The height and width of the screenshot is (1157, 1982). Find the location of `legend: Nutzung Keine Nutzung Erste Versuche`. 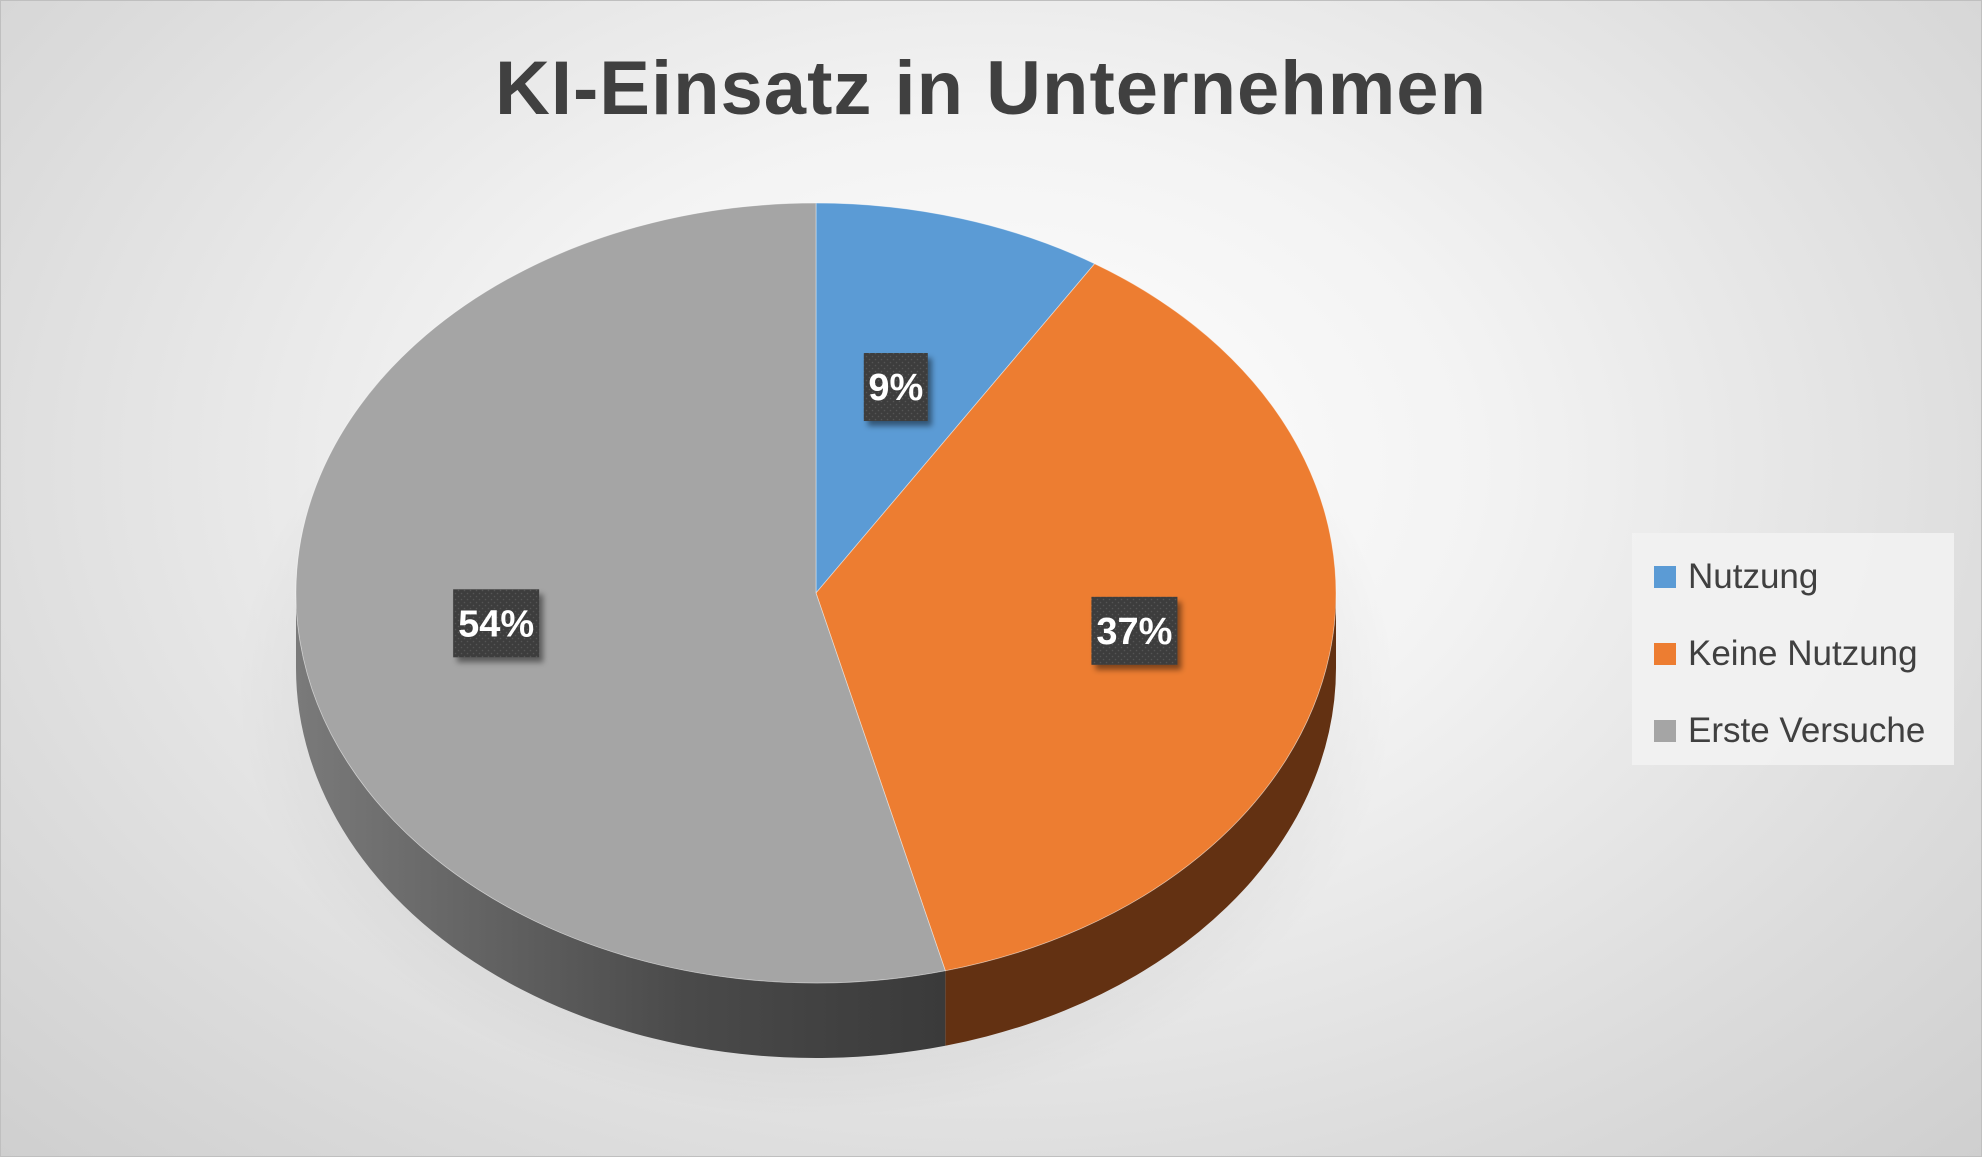

legend: Nutzung Keine Nutzung Erste Versuche is located at coordinates (1793, 649).